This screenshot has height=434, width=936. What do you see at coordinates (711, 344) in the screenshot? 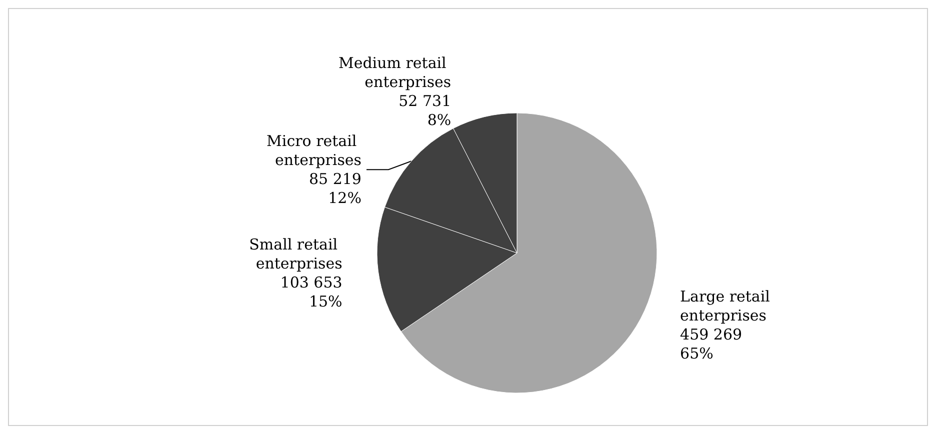
I see `data-label: 459 269 65%` at bounding box center [711, 344].